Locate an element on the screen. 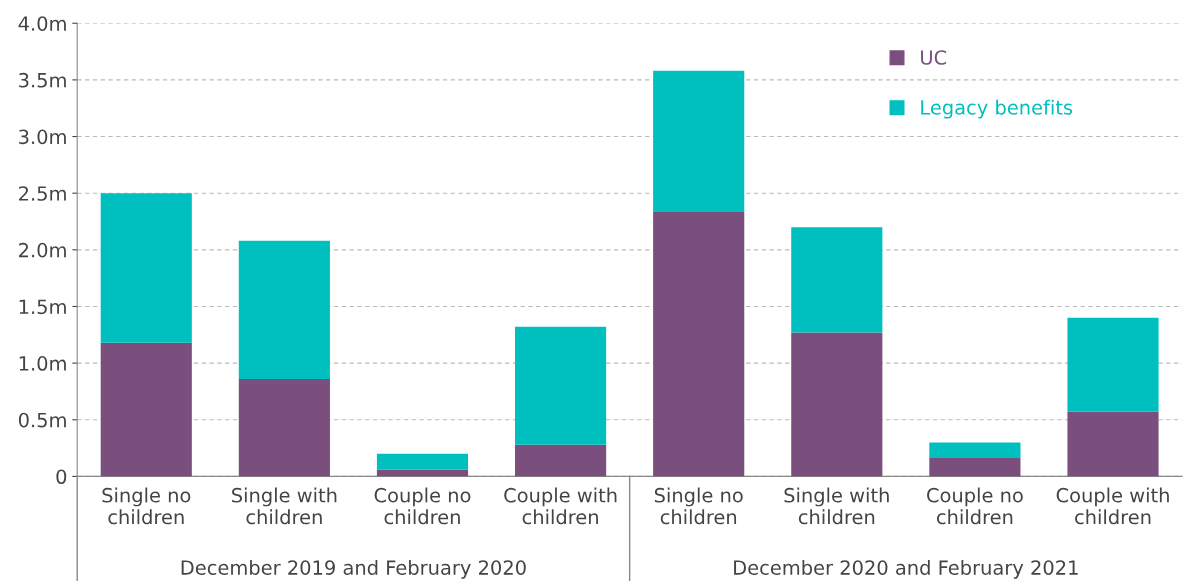  y-tick-label: 4.0m is located at coordinates (42, 23).